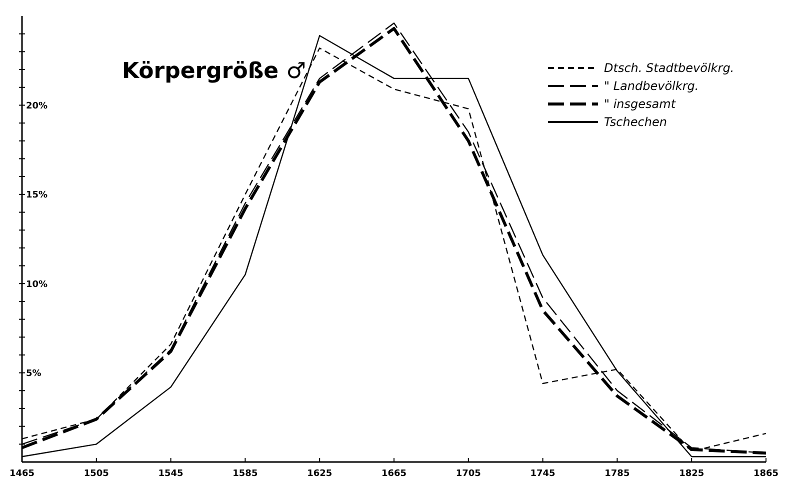 Image resolution: width=786 pixels, height=498 pixels. I want to click on y-tick-label: 10%, so click(37, 285).